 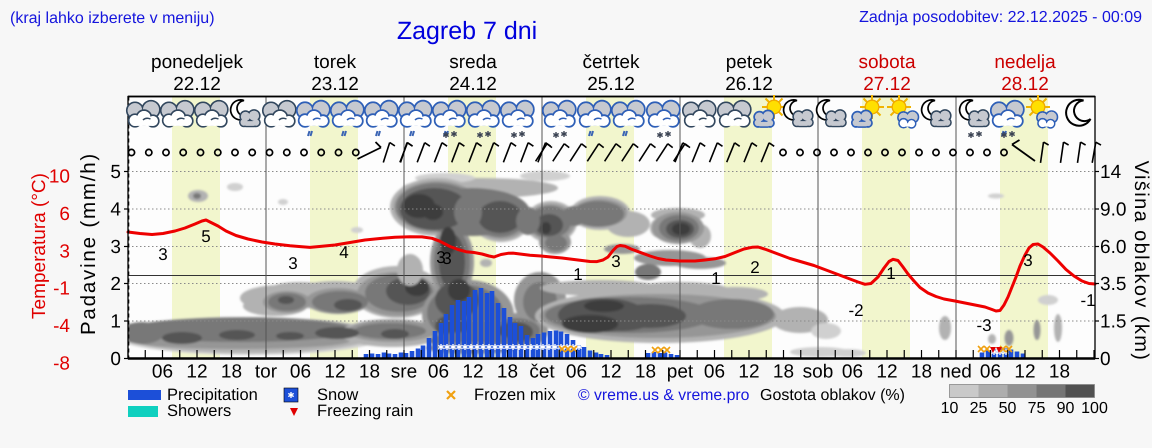 I want to click on svg-text: (kraj lahko izberete v meniju), so click(x=112, y=18).